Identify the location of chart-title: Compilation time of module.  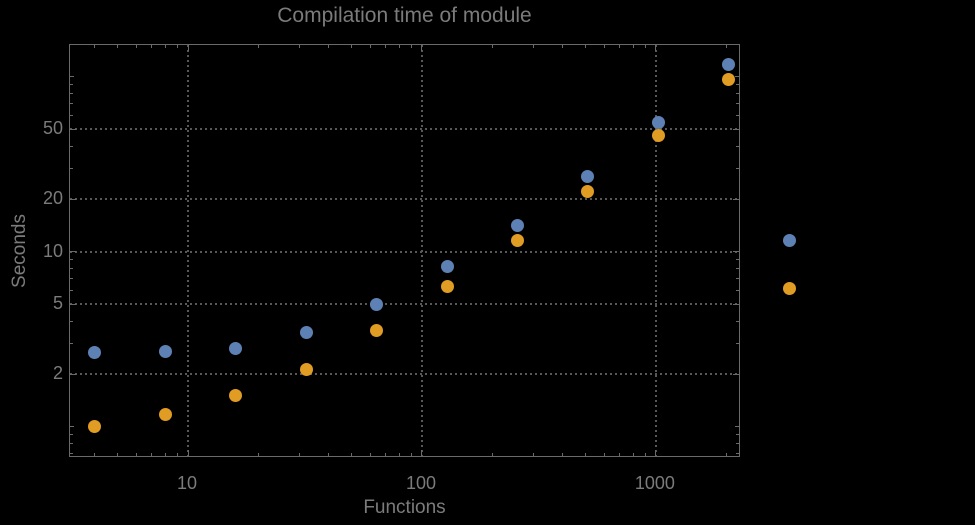
(404, 15).